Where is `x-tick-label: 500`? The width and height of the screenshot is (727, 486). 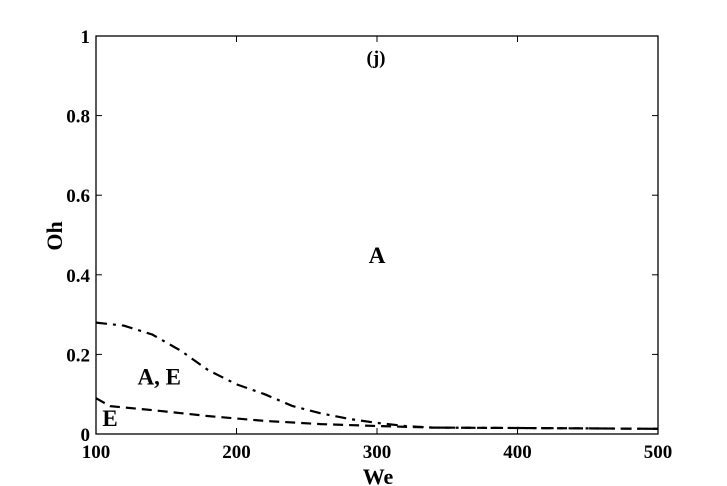
x-tick-label: 500 is located at coordinates (658, 452).